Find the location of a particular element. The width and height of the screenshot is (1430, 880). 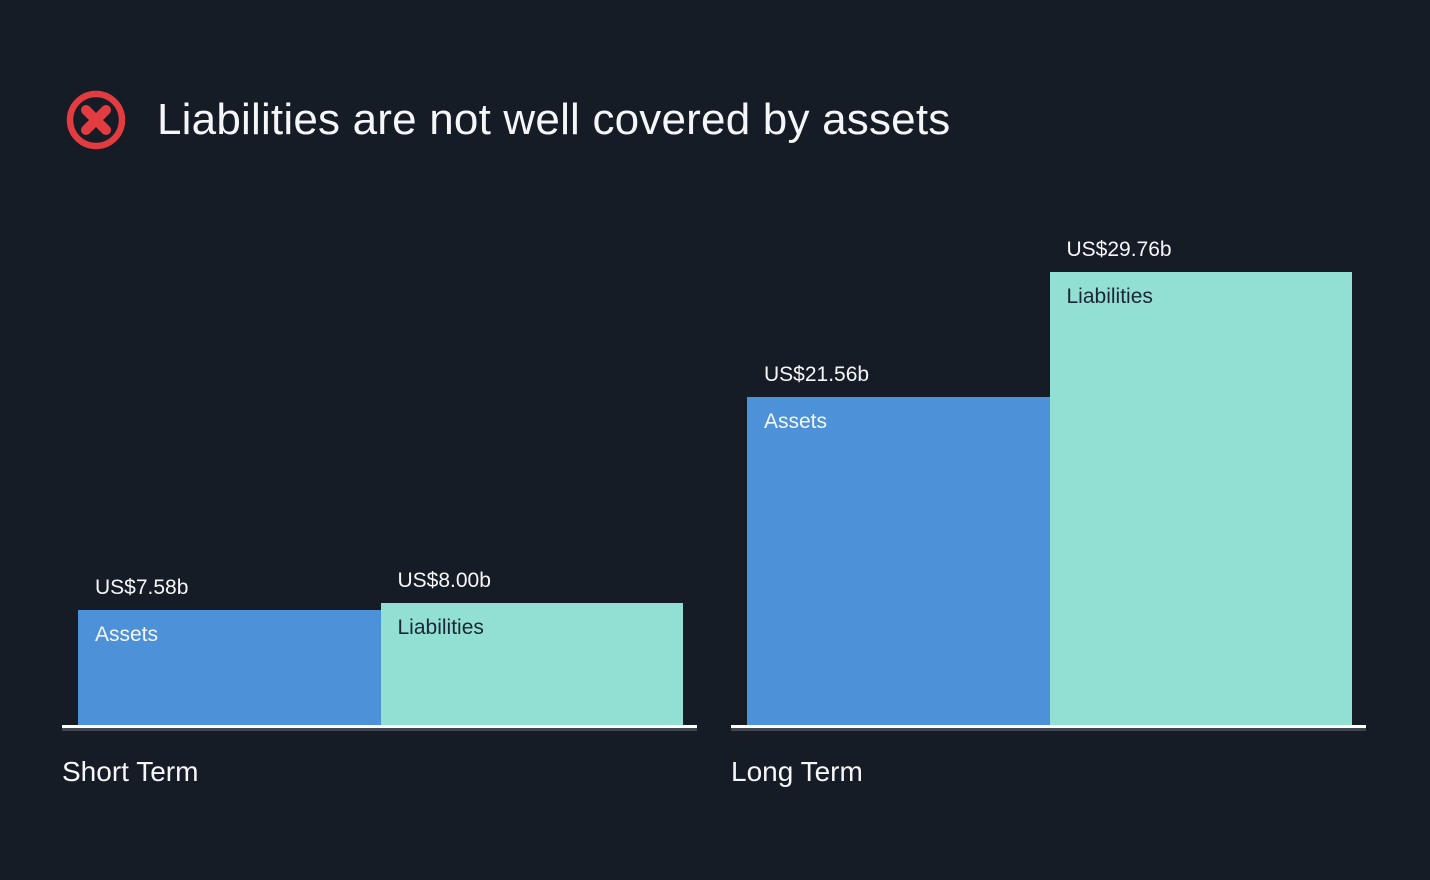

group-label-short-term: Short Term is located at coordinates (130, 771).